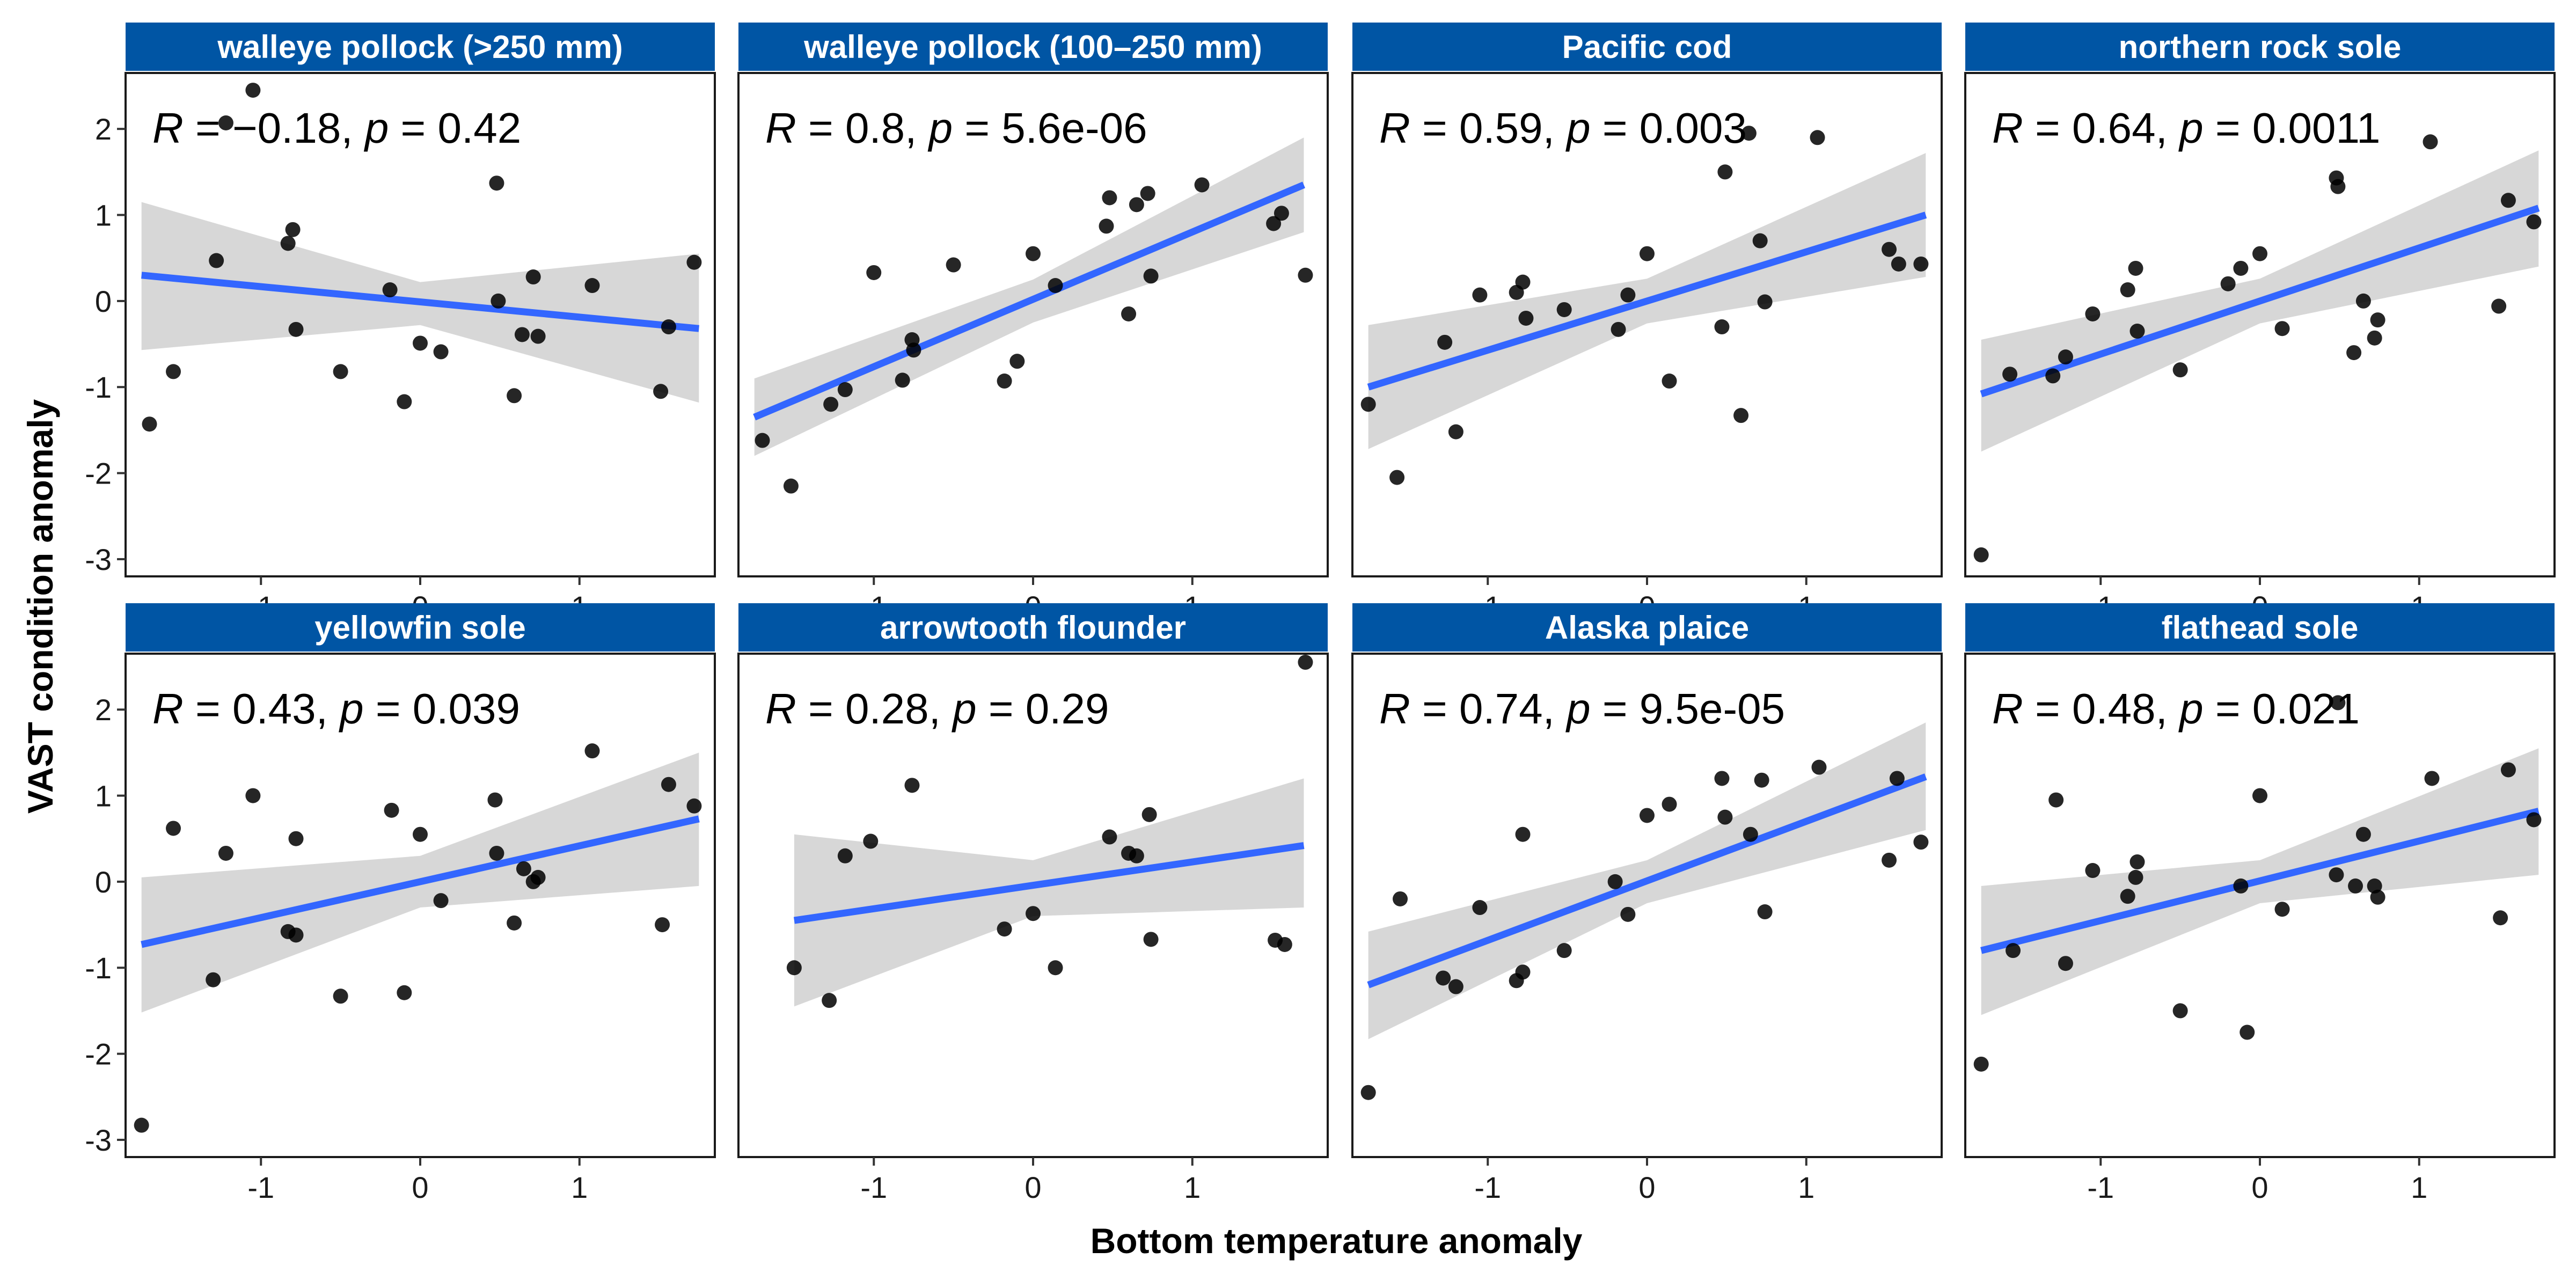  What do you see at coordinates (1337, 1241) in the screenshot?
I see `x-axis-title: Bottom temperature anomaly` at bounding box center [1337, 1241].